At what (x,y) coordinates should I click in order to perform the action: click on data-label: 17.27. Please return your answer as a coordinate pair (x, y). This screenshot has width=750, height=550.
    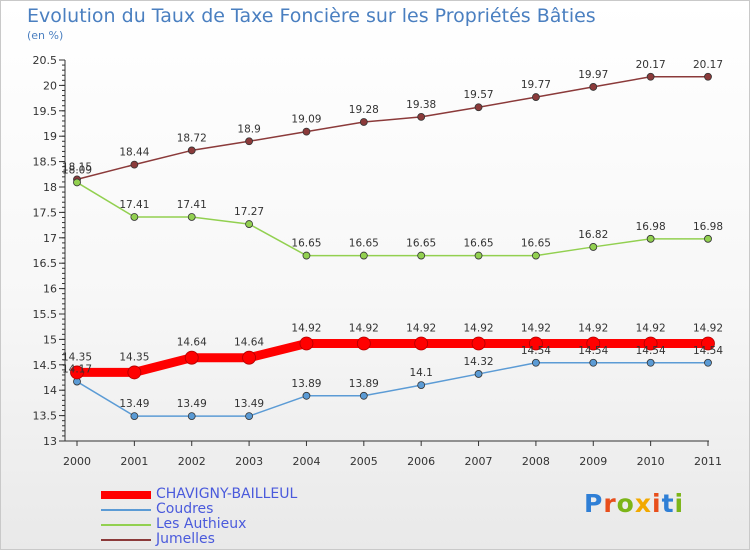
    Looking at the image, I should click on (249, 212).